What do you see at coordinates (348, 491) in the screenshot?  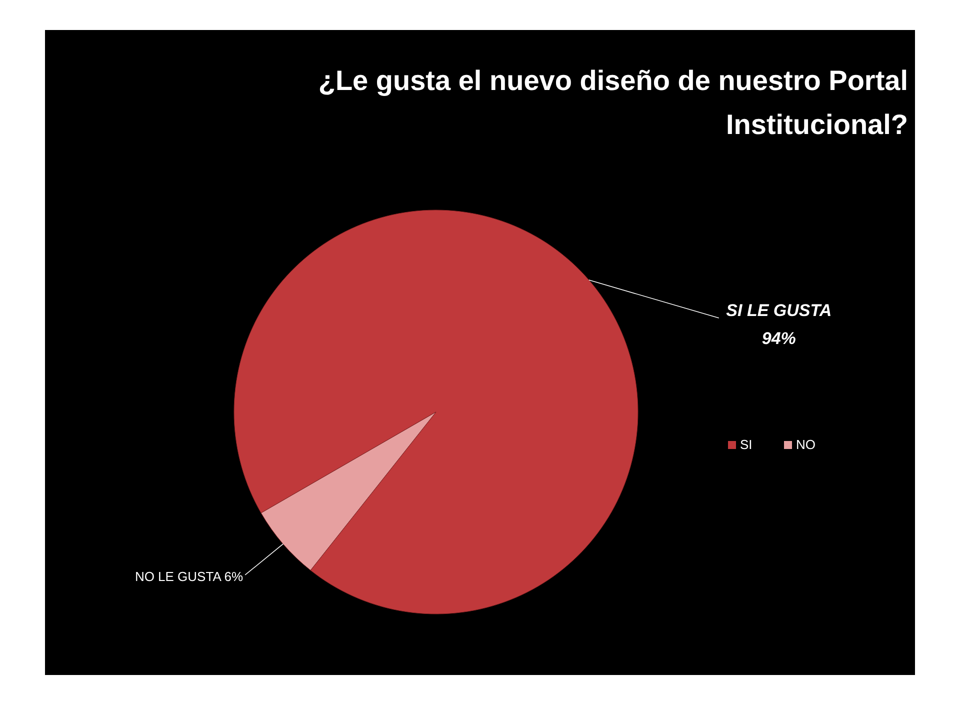 I see `pie-slice` at bounding box center [348, 491].